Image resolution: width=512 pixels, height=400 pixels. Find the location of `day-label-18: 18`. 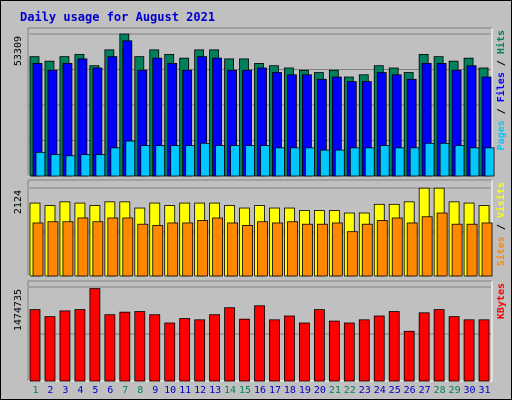

day-label-18: 18 is located at coordinates (290, 390).